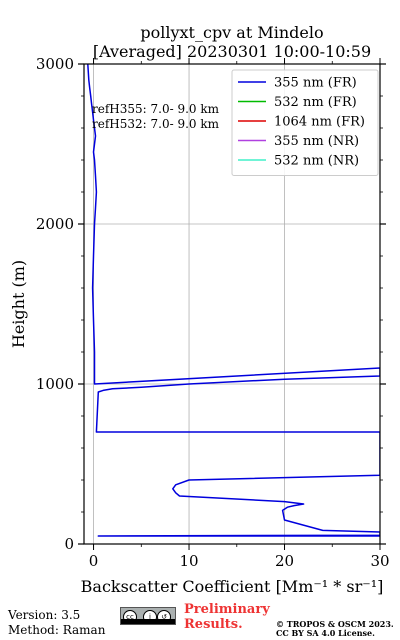  I want to click on ref-height-355: refH355: 7.0- 9.0 km, so click(156, 109).